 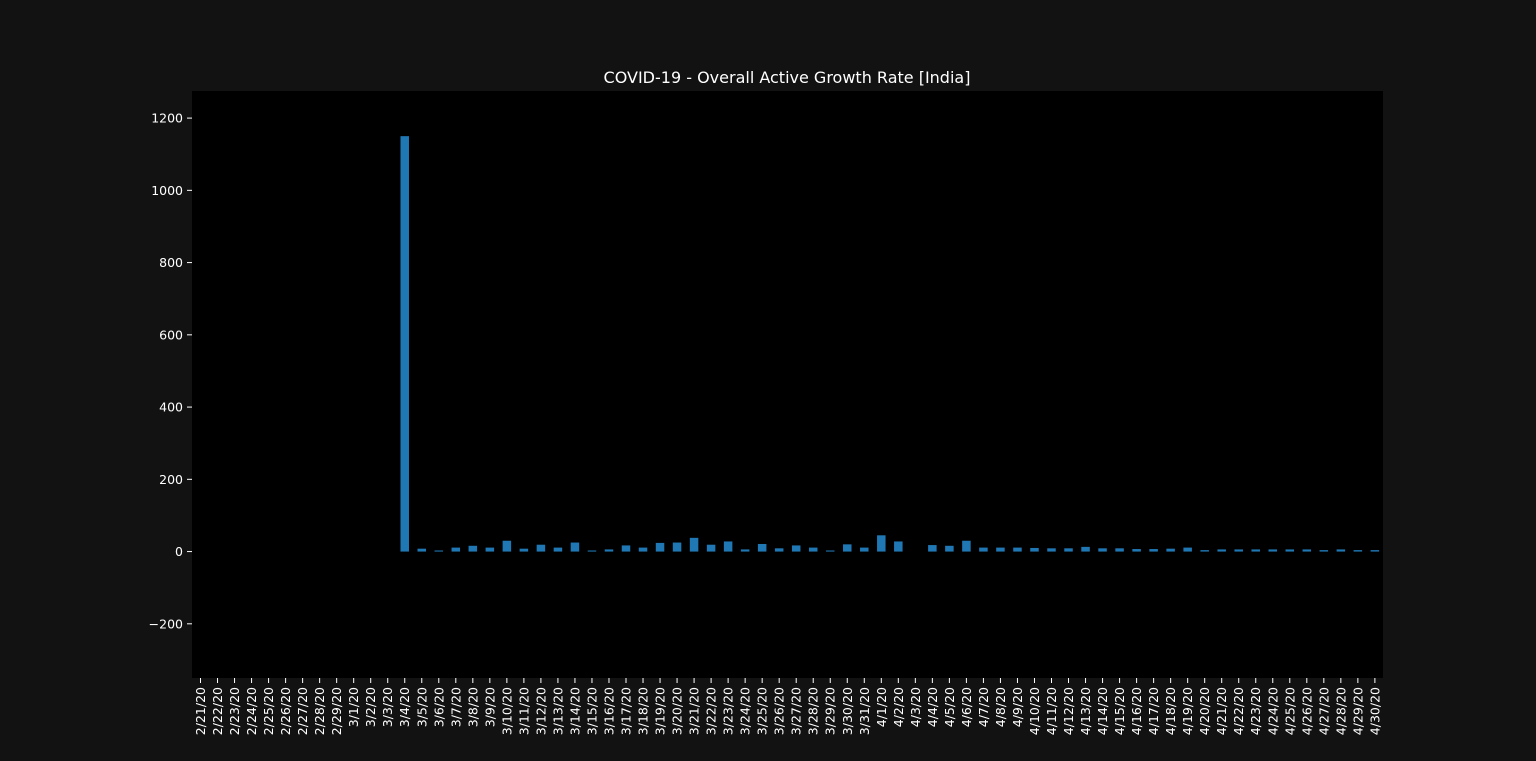 What do you see at coordinates (166, 623) in the screenshot?
I see `y-tick-label: −200` at bounding box center [166, 623].